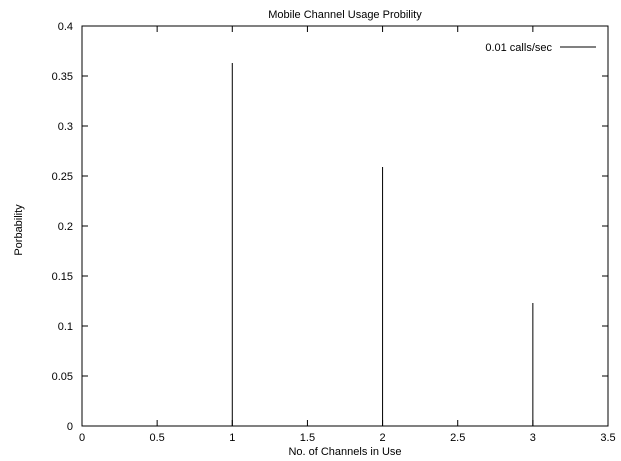 This screenshot has height=461, width=621. What do you see at coordinates (345, 15) in the screenshot?
I see `chart-title: Mobile Channel Usage Probility` at bounding box center [345, 15].